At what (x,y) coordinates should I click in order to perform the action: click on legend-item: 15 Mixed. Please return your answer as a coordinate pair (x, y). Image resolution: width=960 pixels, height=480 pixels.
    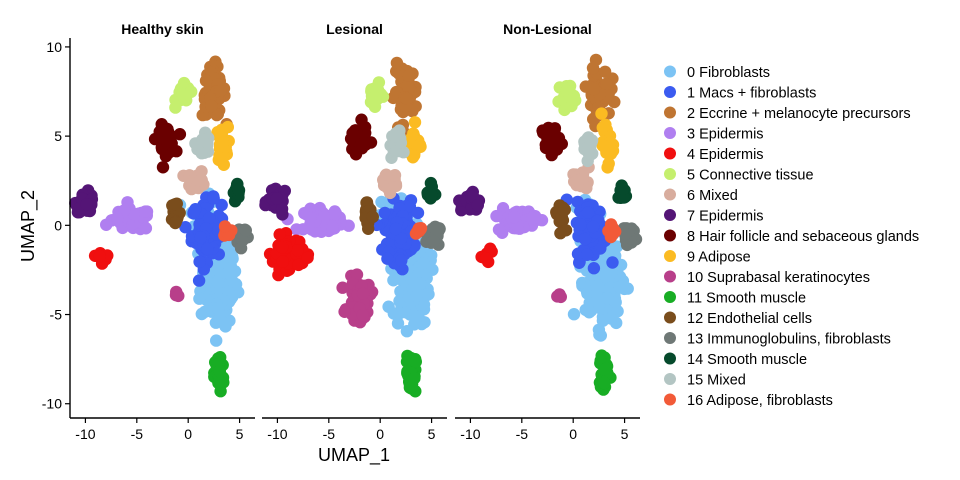
    Looking at the image, I should click on (705, 381).